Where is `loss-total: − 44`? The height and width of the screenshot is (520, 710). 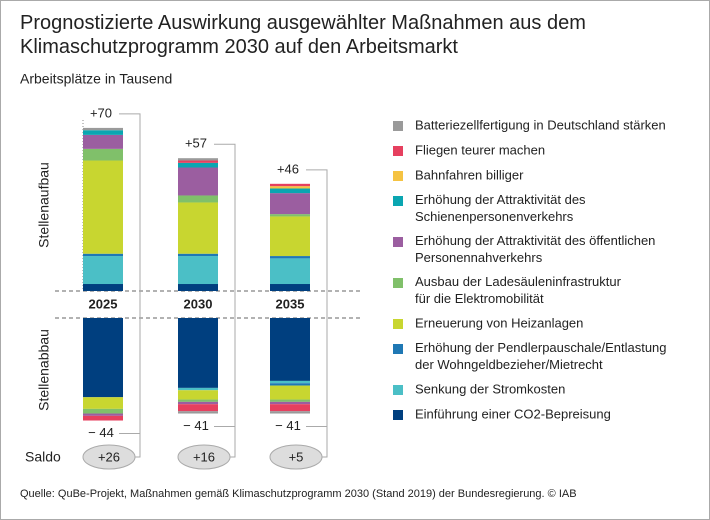
loss-total: − 44 is located at coordinates (101, 432).